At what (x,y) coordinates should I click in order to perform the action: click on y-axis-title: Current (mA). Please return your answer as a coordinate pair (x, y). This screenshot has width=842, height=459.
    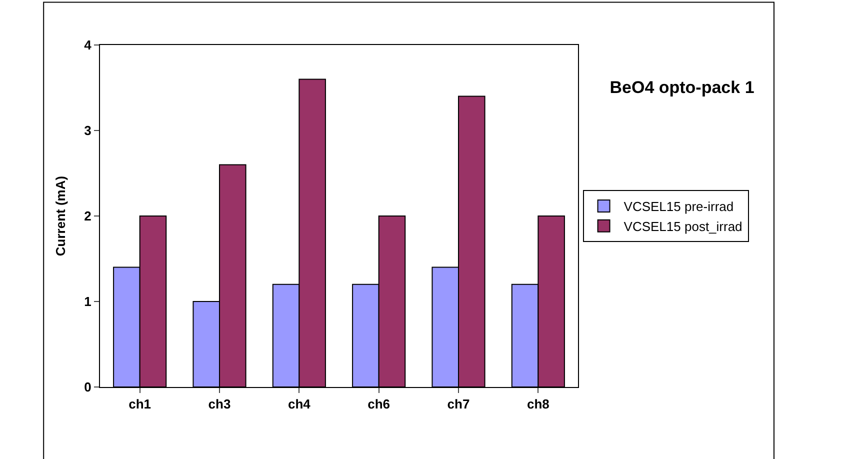
    Looking at the image, I should click on (60, 216).